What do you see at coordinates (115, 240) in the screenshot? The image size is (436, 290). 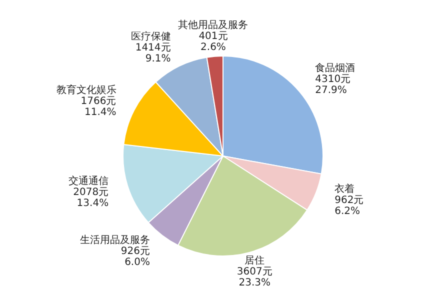 I see `slice-label: 生活用品及服务` at bounding box center [115, 240].